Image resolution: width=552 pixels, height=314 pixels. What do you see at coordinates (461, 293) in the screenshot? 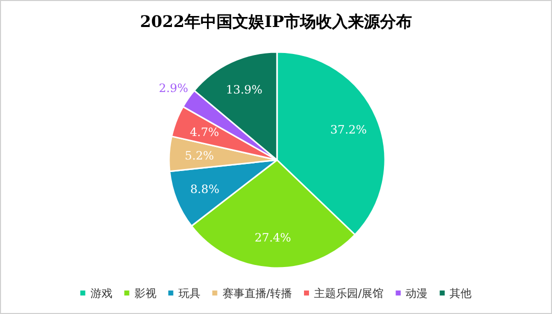
I see `legend-label: 其他` at bounding box center [461, 293].